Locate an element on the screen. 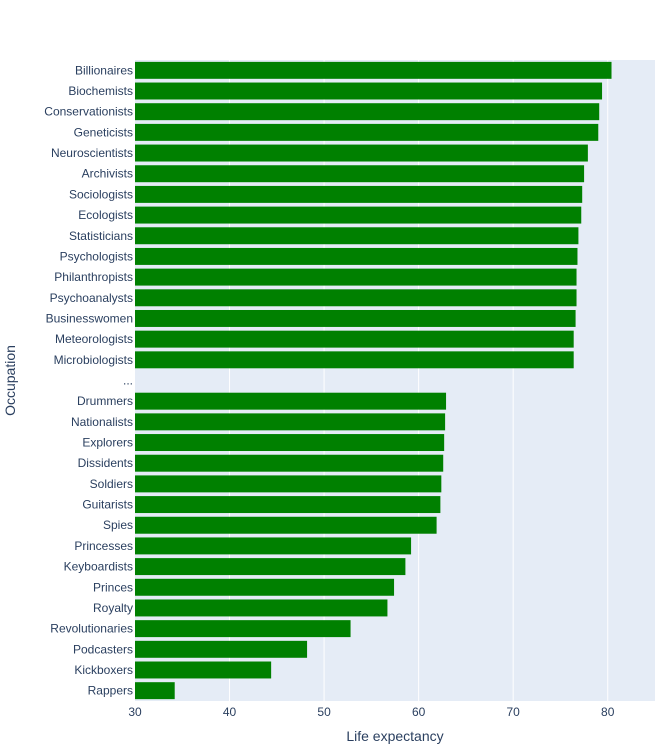 Image resolution: width=664 pixels, height=751 pixels. bar-archivists is located at coordinates (360, 174).